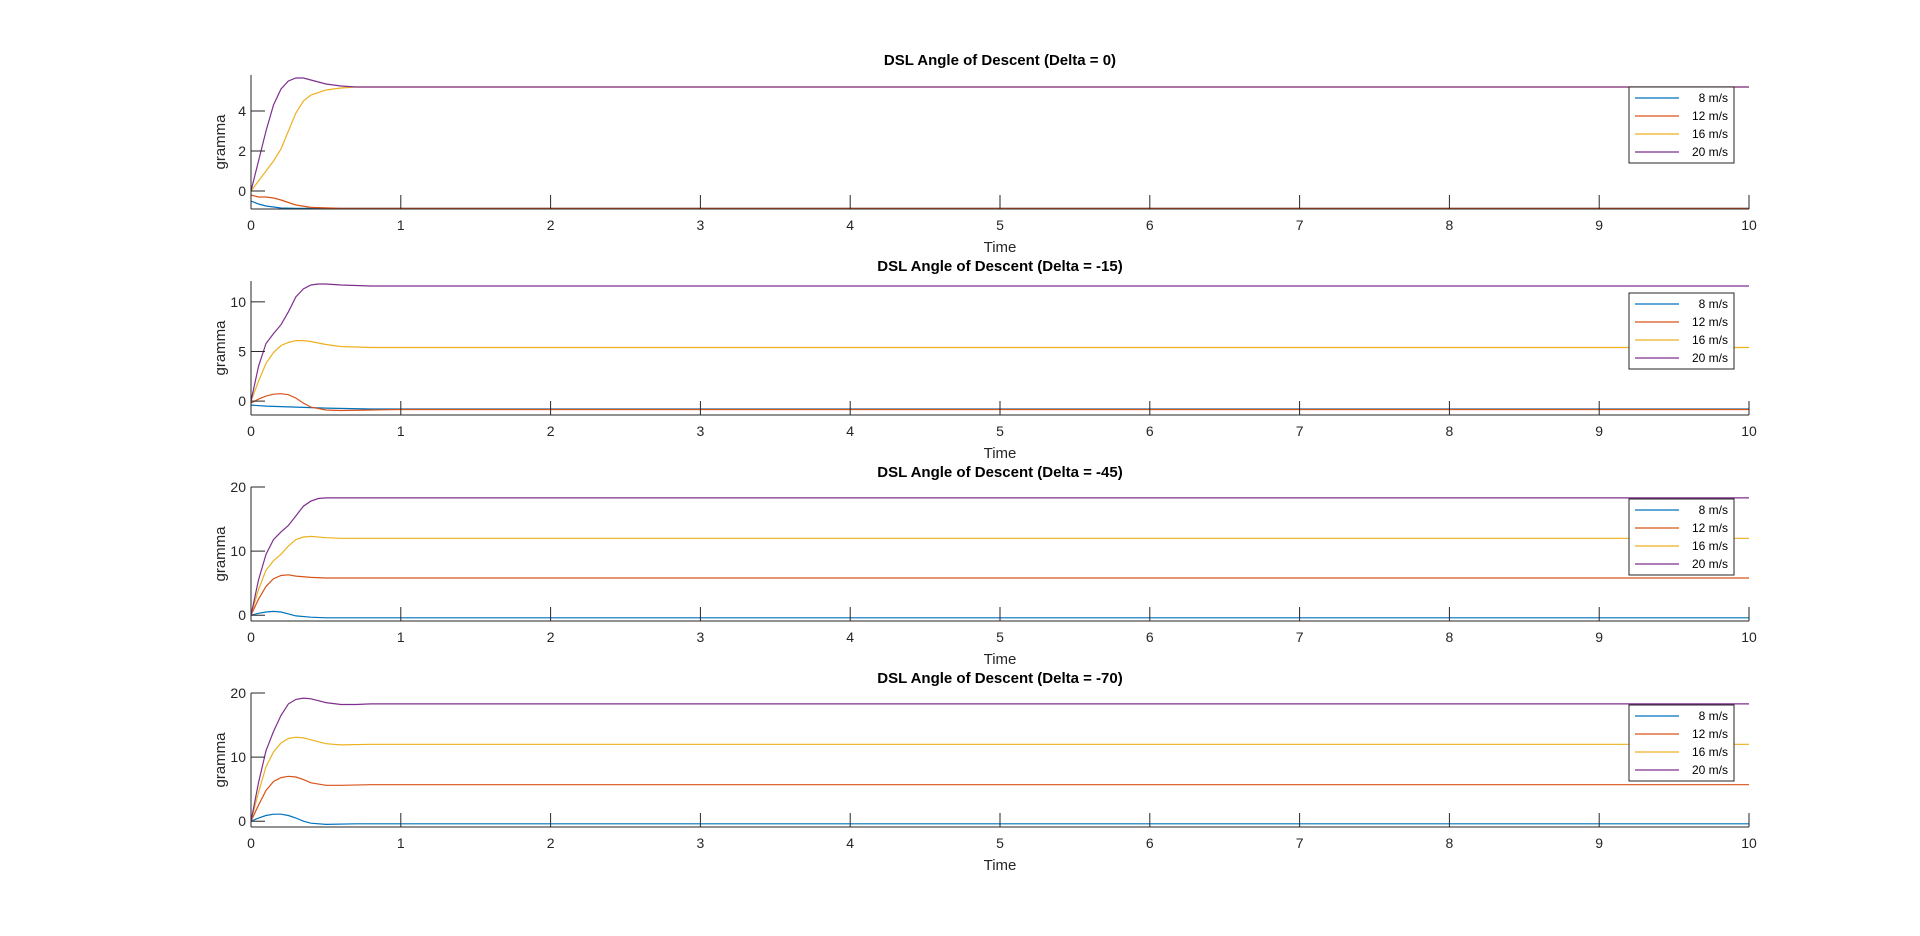 Image resolution: width=1920 pixels, height=936 pixels. Describe the element at coordinates (999, 266) in the screenshot. I see `chart-title: DSL Angle of Descent (Delta = -15)` at that location.